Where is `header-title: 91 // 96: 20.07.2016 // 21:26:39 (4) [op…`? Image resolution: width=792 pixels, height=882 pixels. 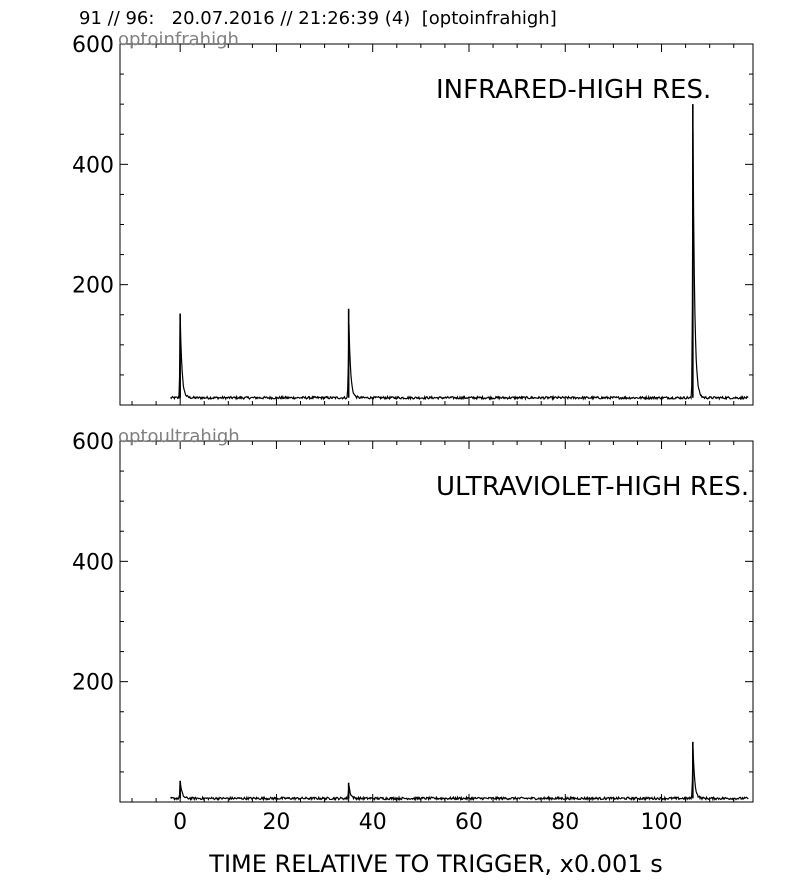
header-title: 91 // 96: 20.07.2016 // 21:26:39 (4) [op… is located at coordinates (318, 18).